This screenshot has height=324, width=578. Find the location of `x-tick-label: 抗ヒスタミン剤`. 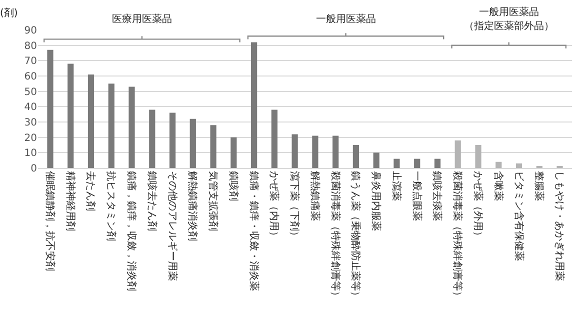

x-tick-label: 抗ヒスタミン剤 is located at coordinates (111, 206).